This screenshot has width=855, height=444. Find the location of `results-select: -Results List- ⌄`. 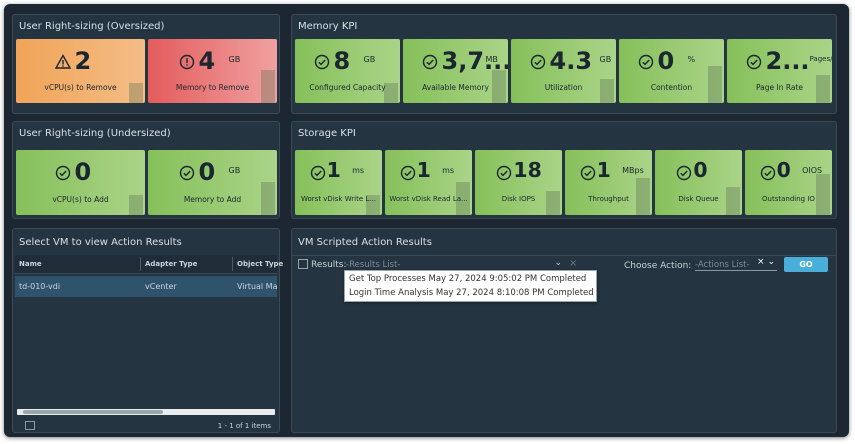

results-select: -Results List- ⌄ is located at coordinates (455, 264).